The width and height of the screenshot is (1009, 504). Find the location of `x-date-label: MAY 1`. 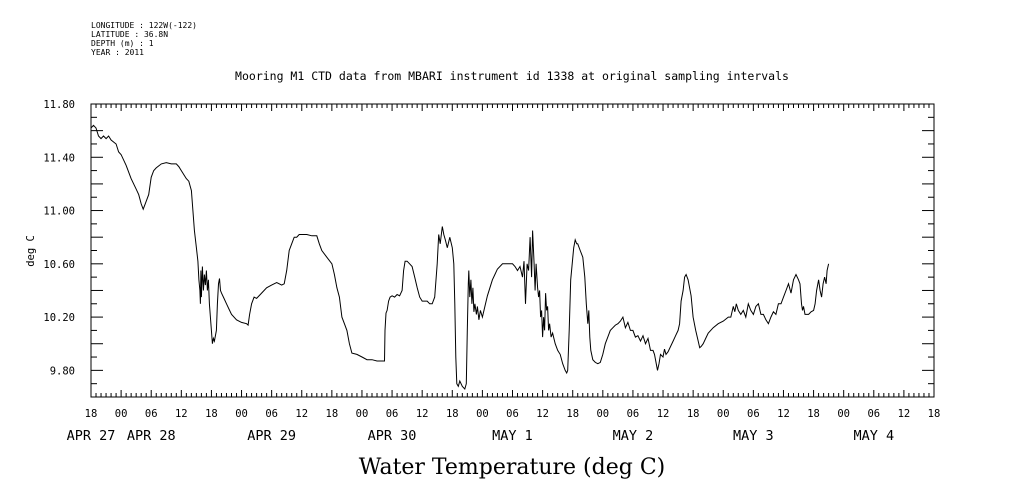

x-date-label: MAY 1 is located at coordinates (512, 436).